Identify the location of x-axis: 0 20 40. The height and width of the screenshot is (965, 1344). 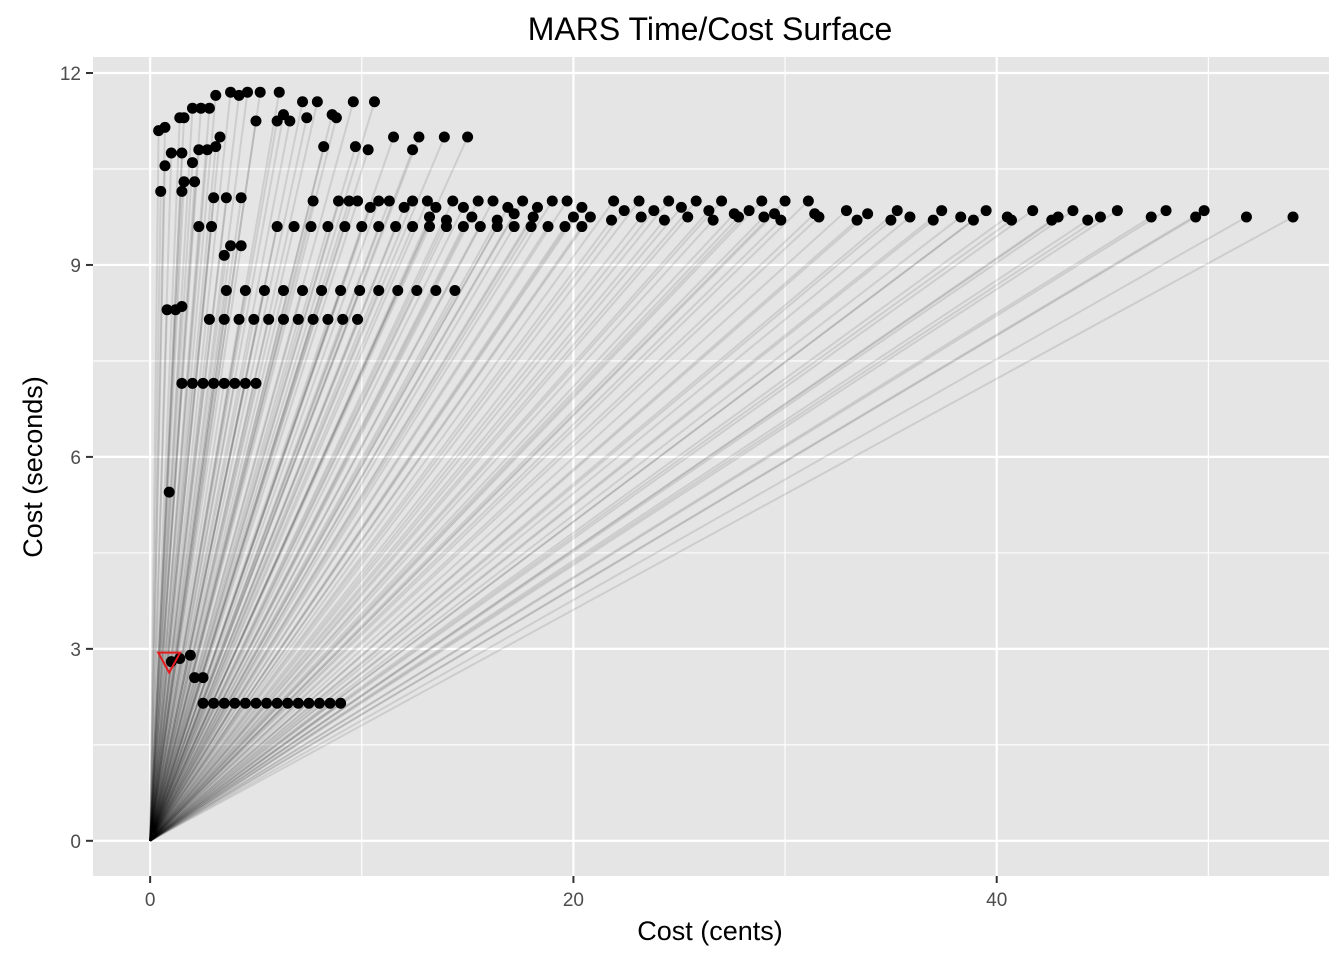
(576, 893).